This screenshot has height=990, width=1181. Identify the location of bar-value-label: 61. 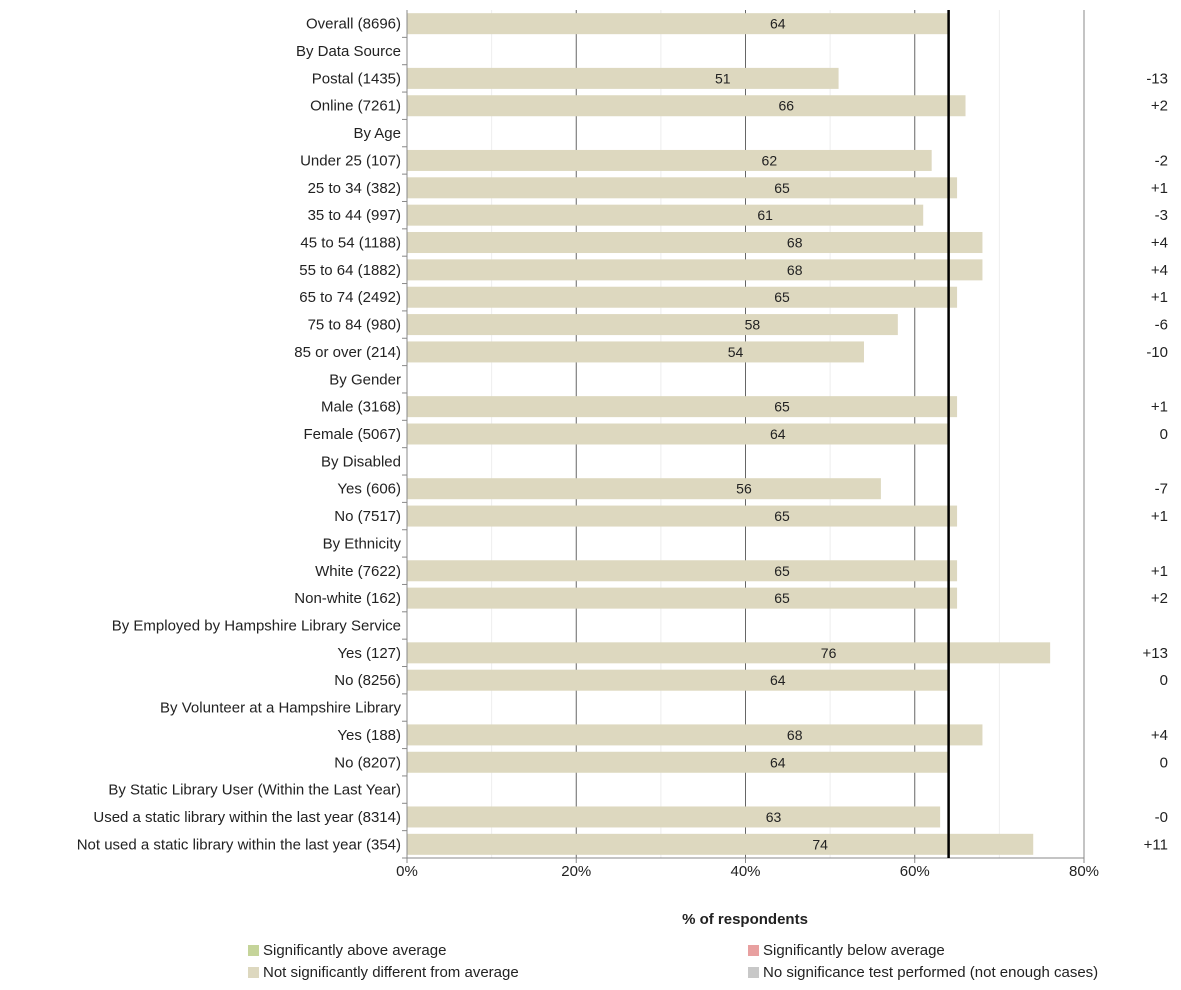
(765, 215).